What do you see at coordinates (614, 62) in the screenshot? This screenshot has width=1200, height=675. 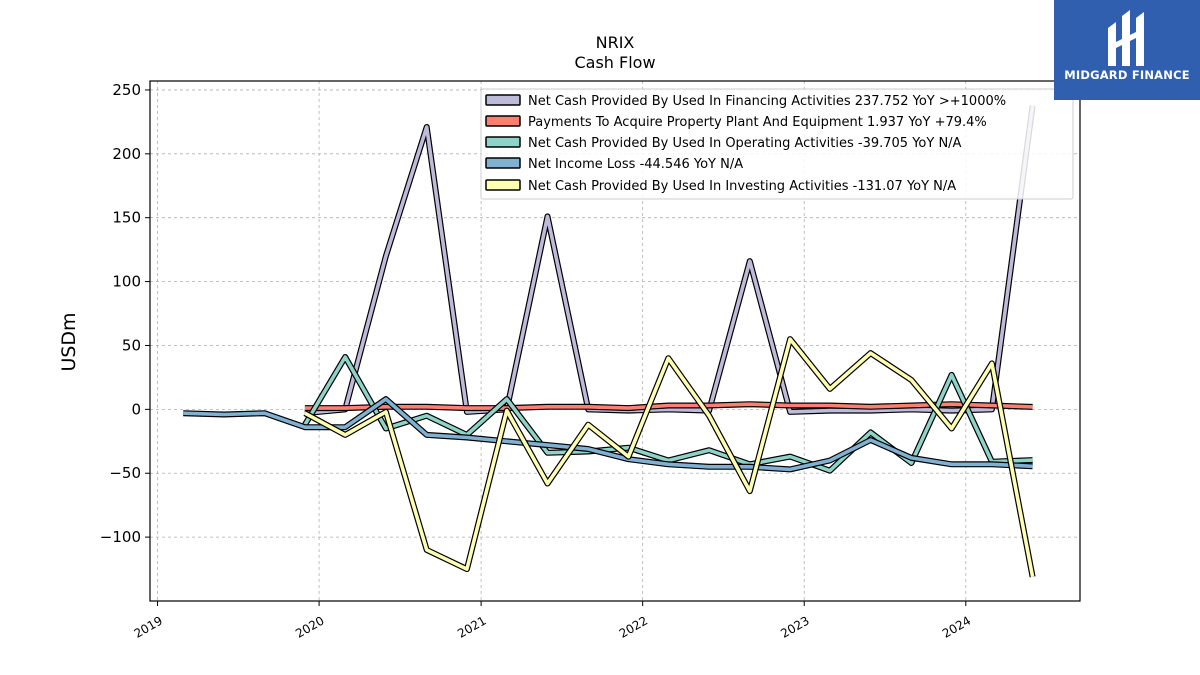 I see `chart-subtitle: Cash Flow` at bounding box center [614, 62].